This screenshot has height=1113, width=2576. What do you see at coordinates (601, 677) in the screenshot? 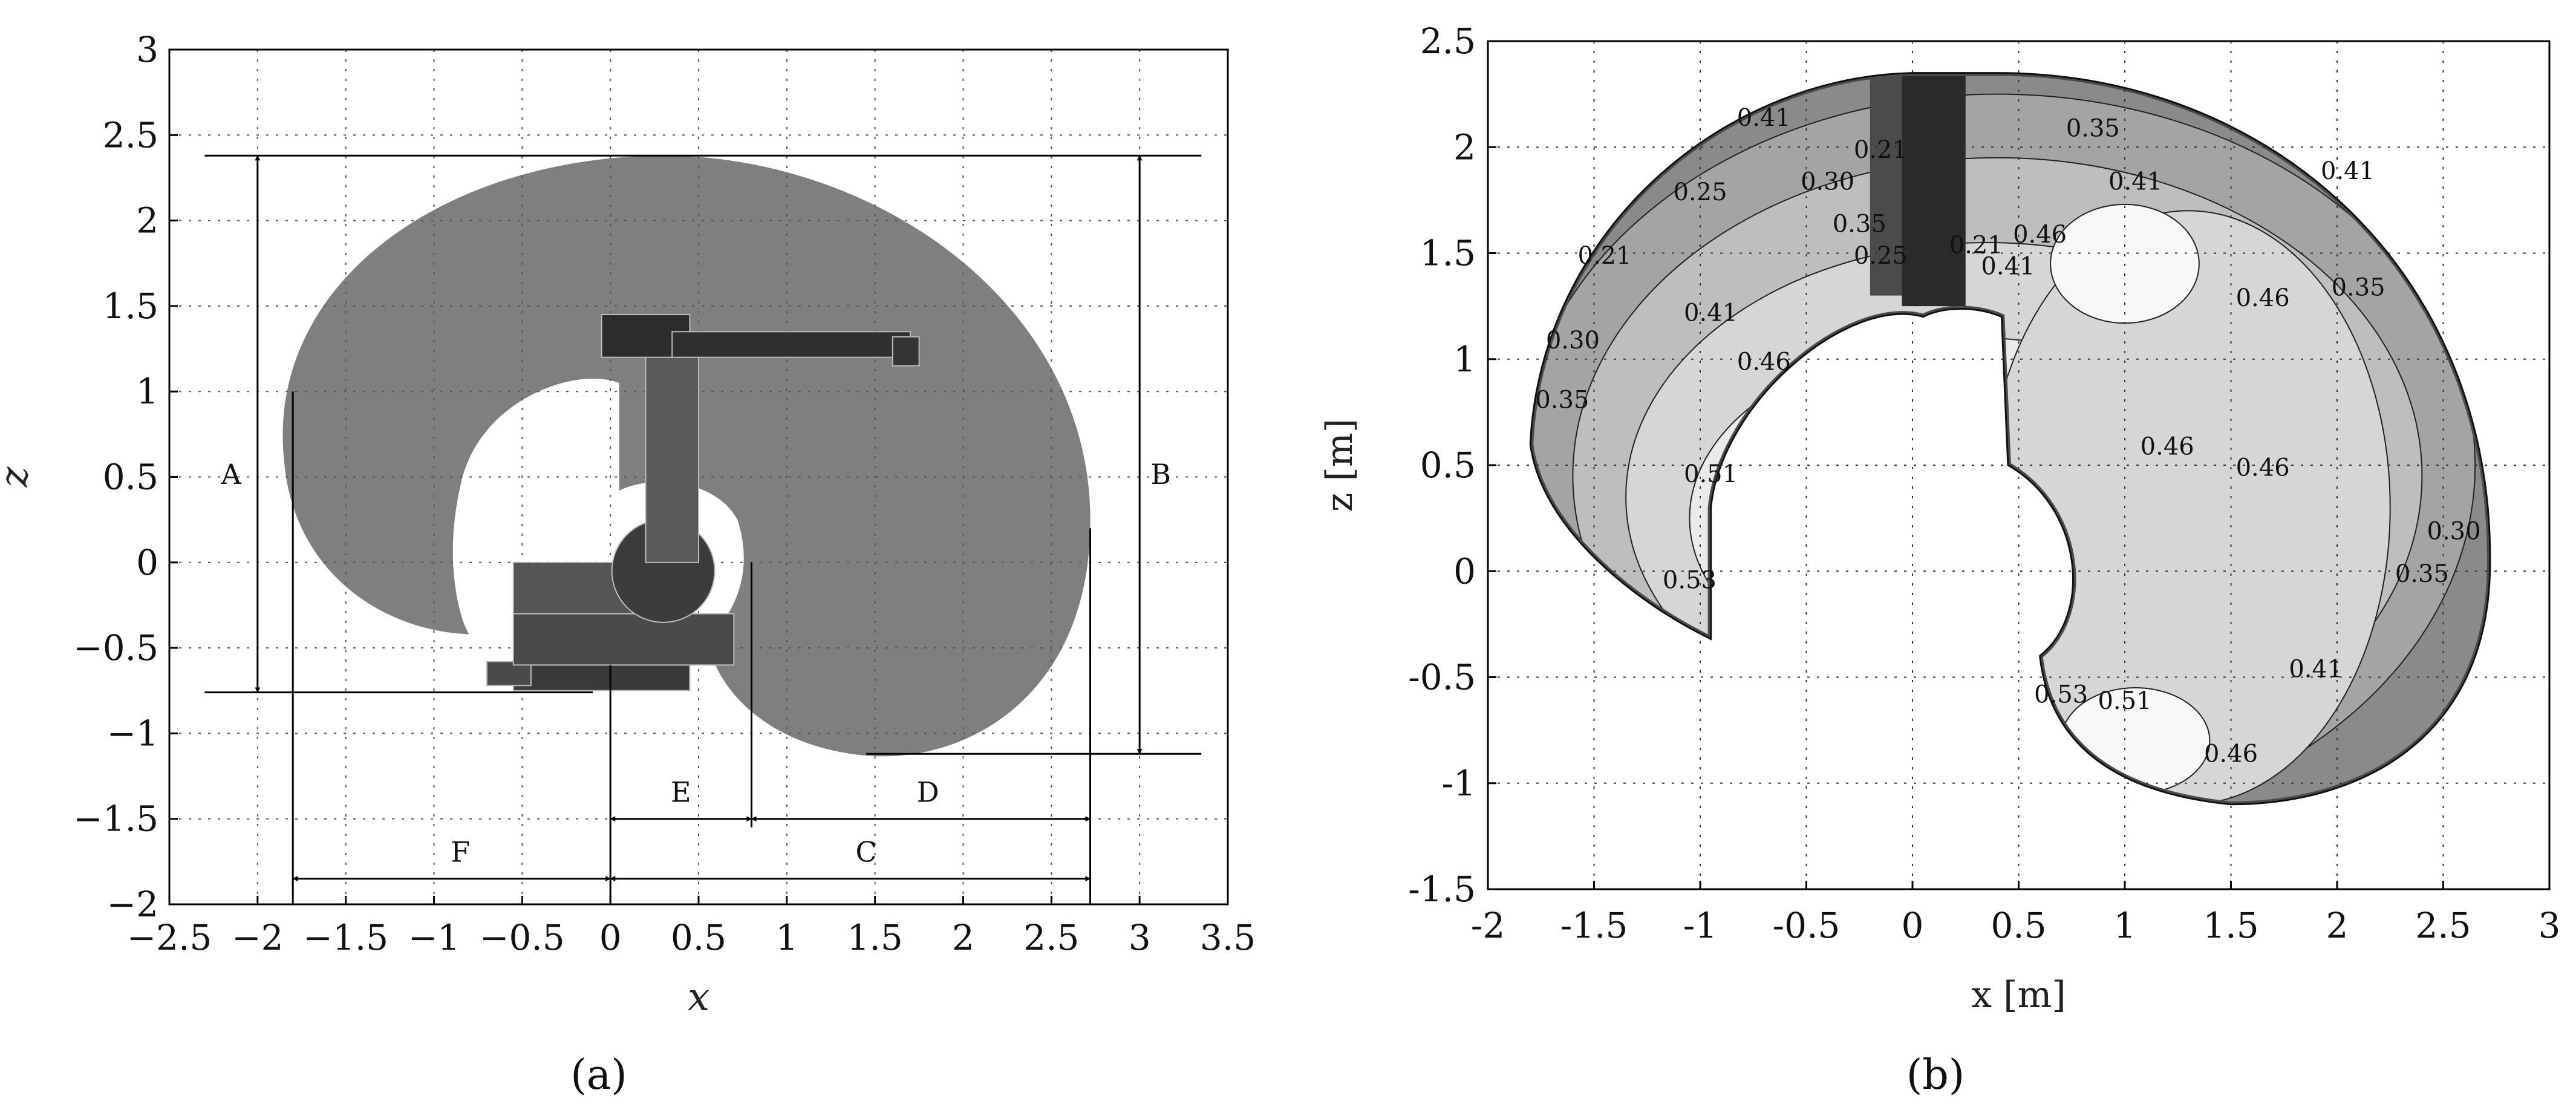
I see `robot-base` at bounding box center [601, 677].